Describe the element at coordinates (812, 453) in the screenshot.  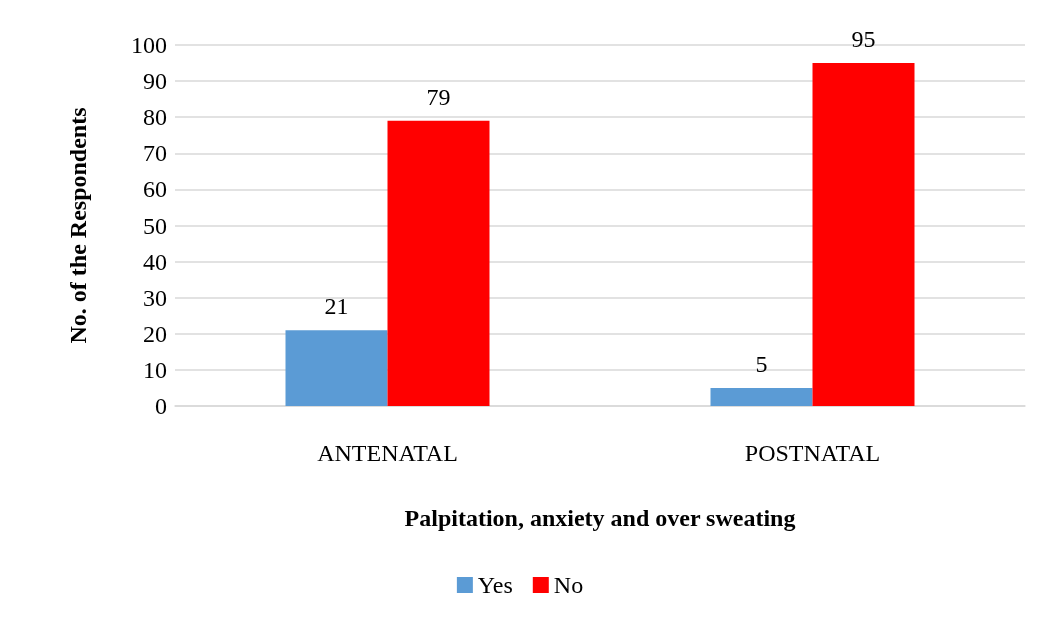
I see `x-tick-label: POSTNATAL` at that location.